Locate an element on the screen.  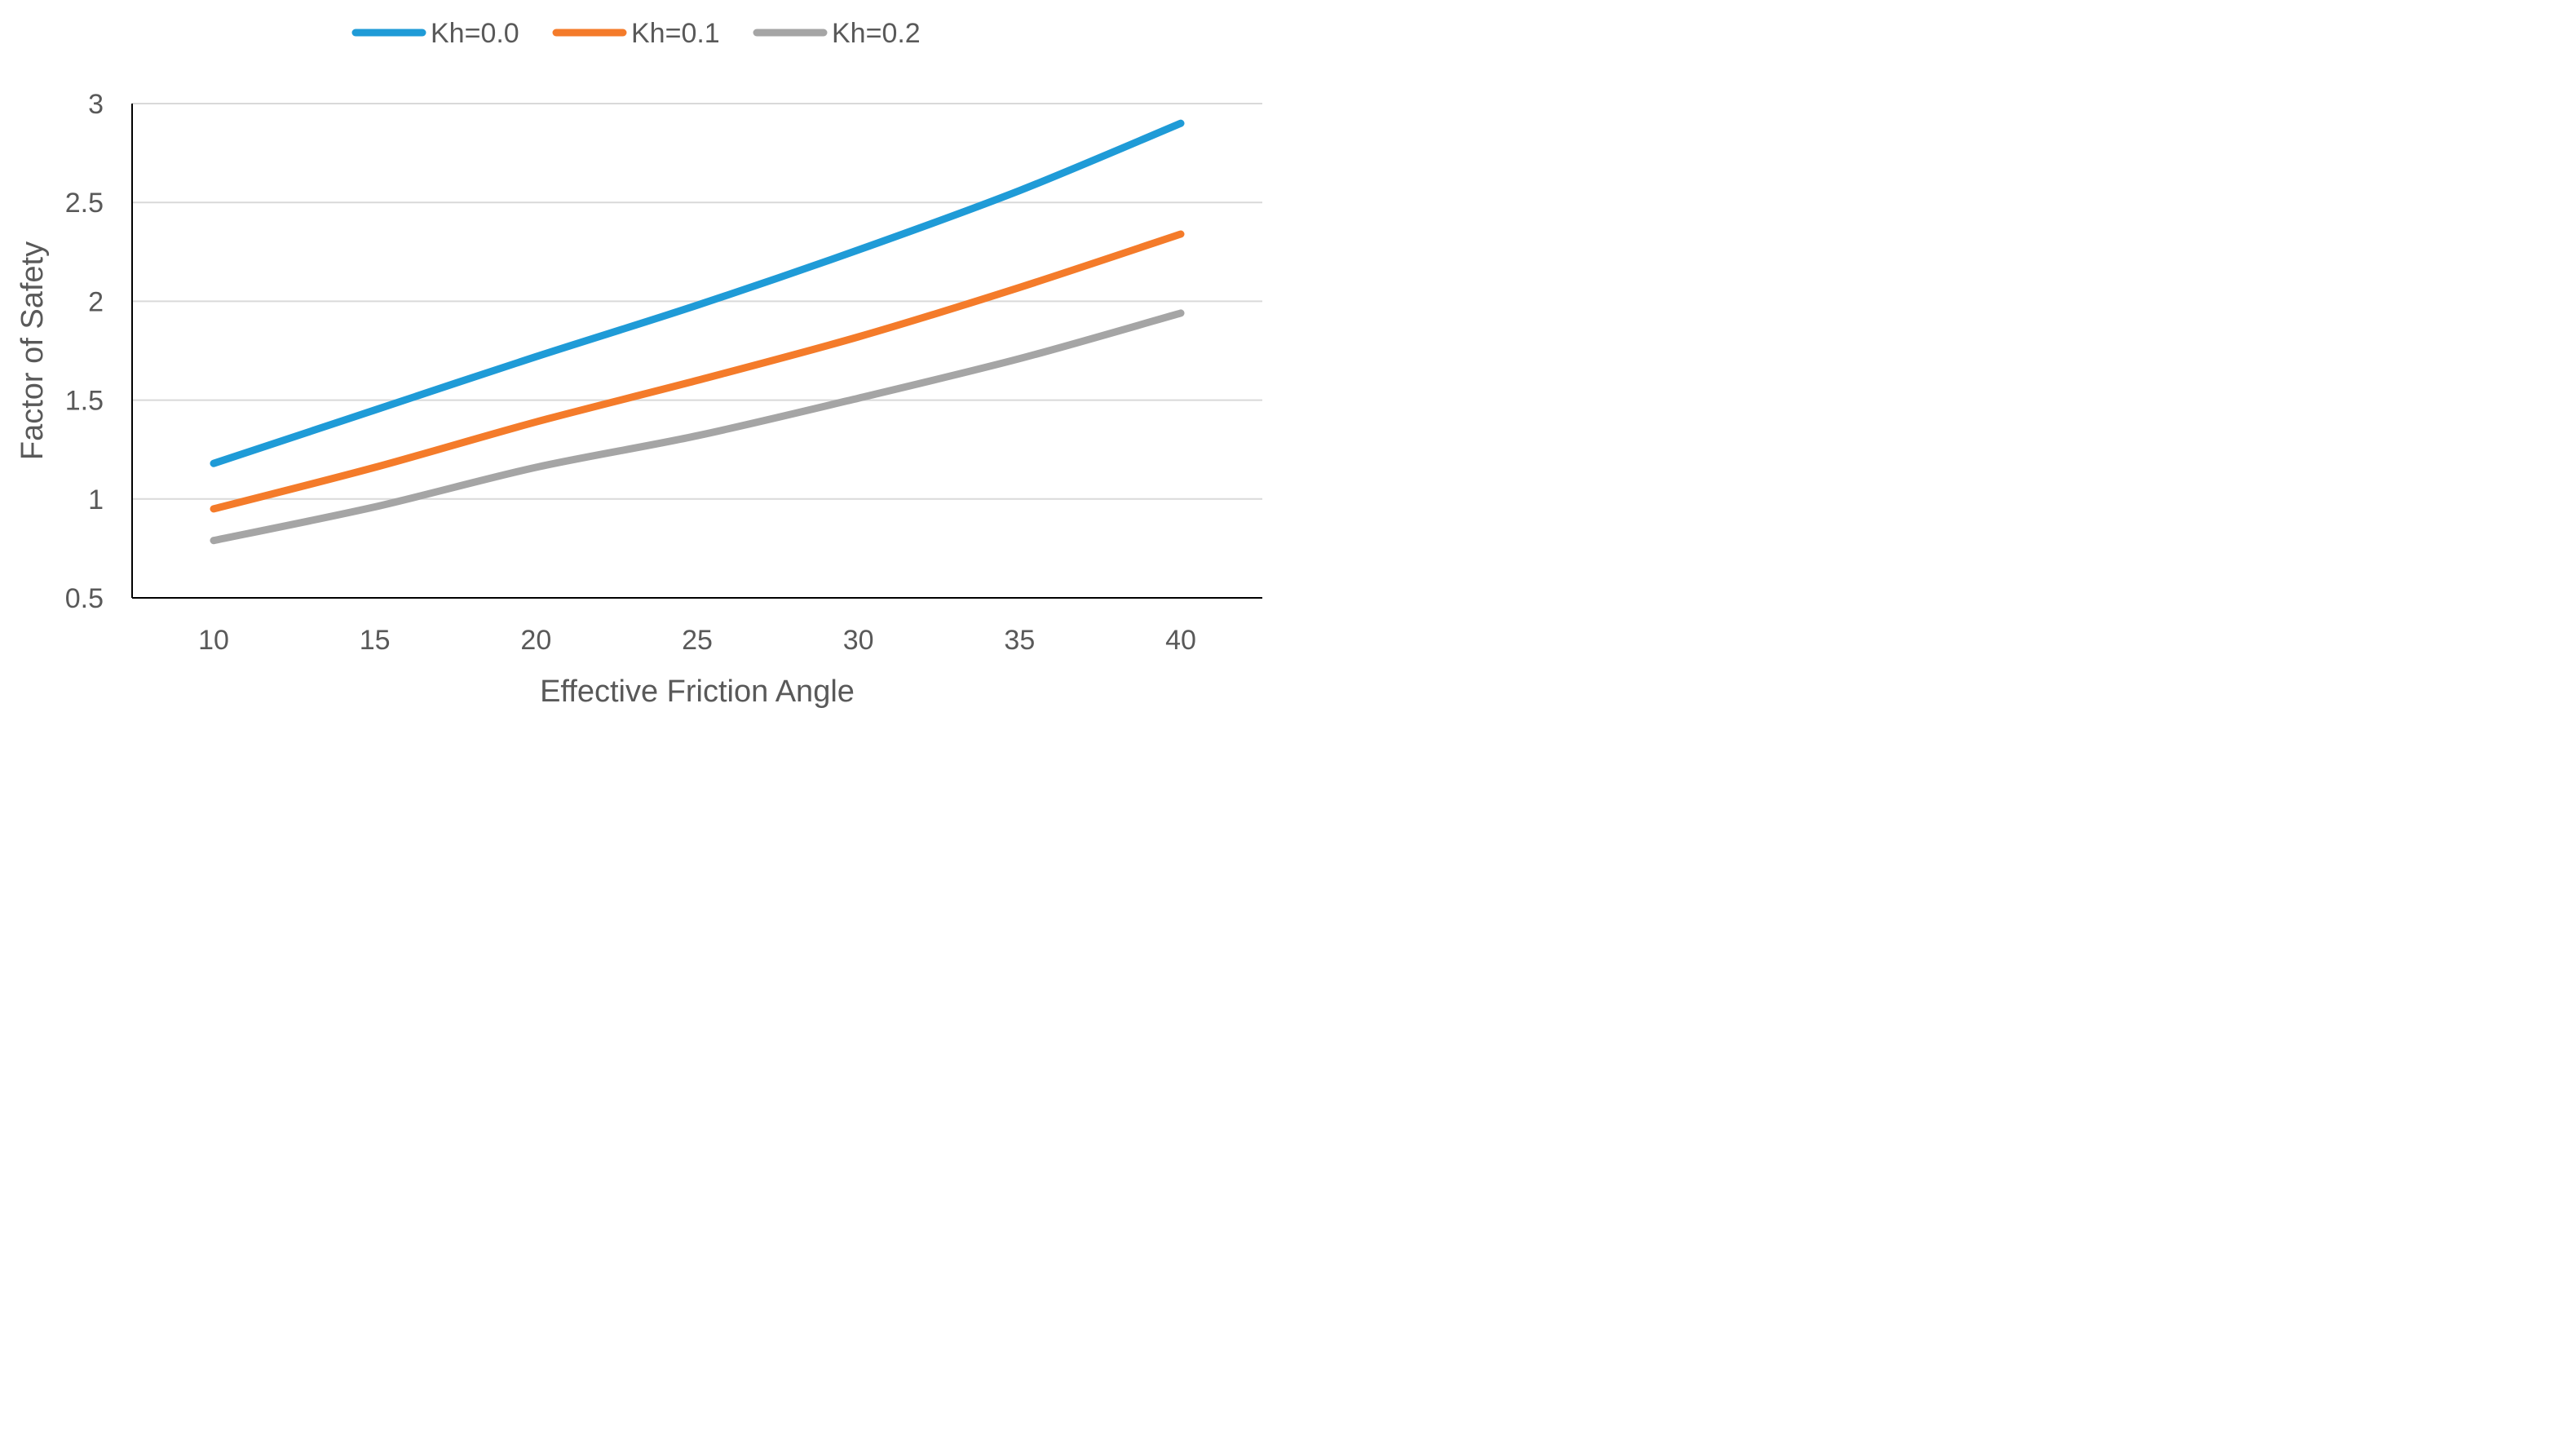
y-tick-label: 1 is located at coordinates (96, 500).